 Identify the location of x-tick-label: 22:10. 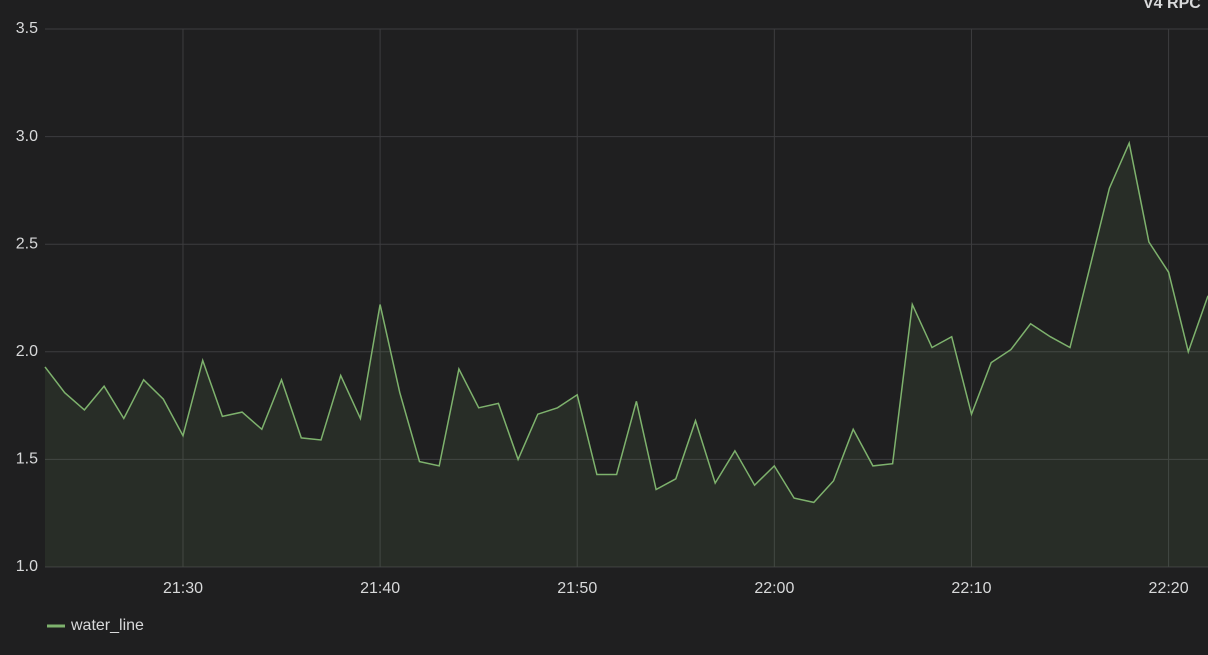
(971, 588).